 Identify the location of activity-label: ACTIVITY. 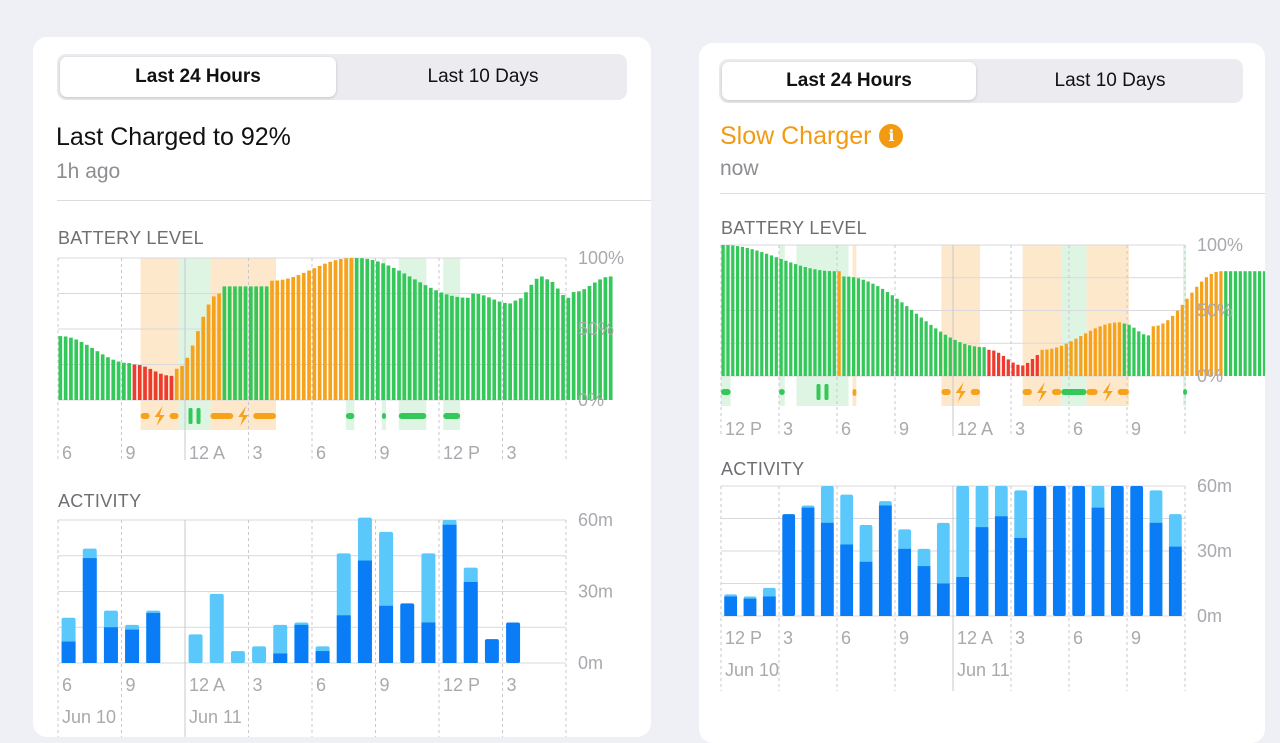
(100, 501).